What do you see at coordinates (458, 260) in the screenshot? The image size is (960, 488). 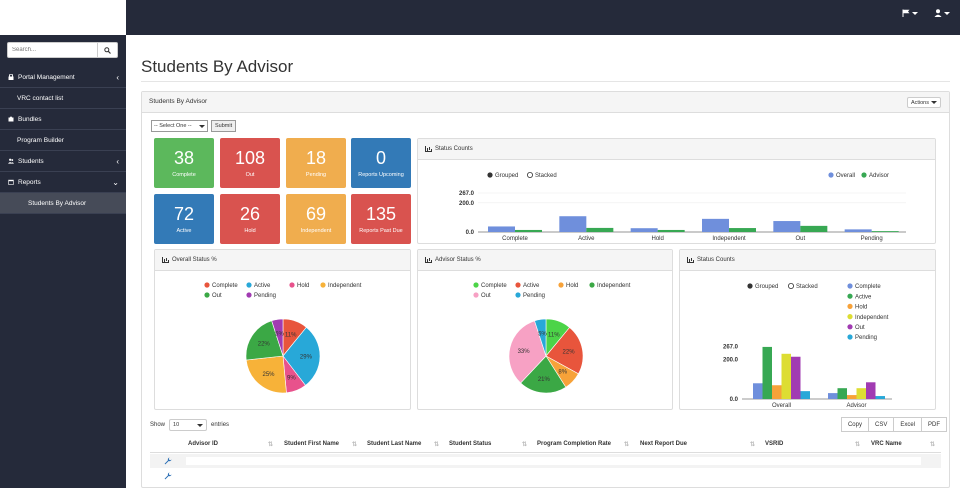 I see `panel-title: Advisor Status %` at bounding box center [458, 260].